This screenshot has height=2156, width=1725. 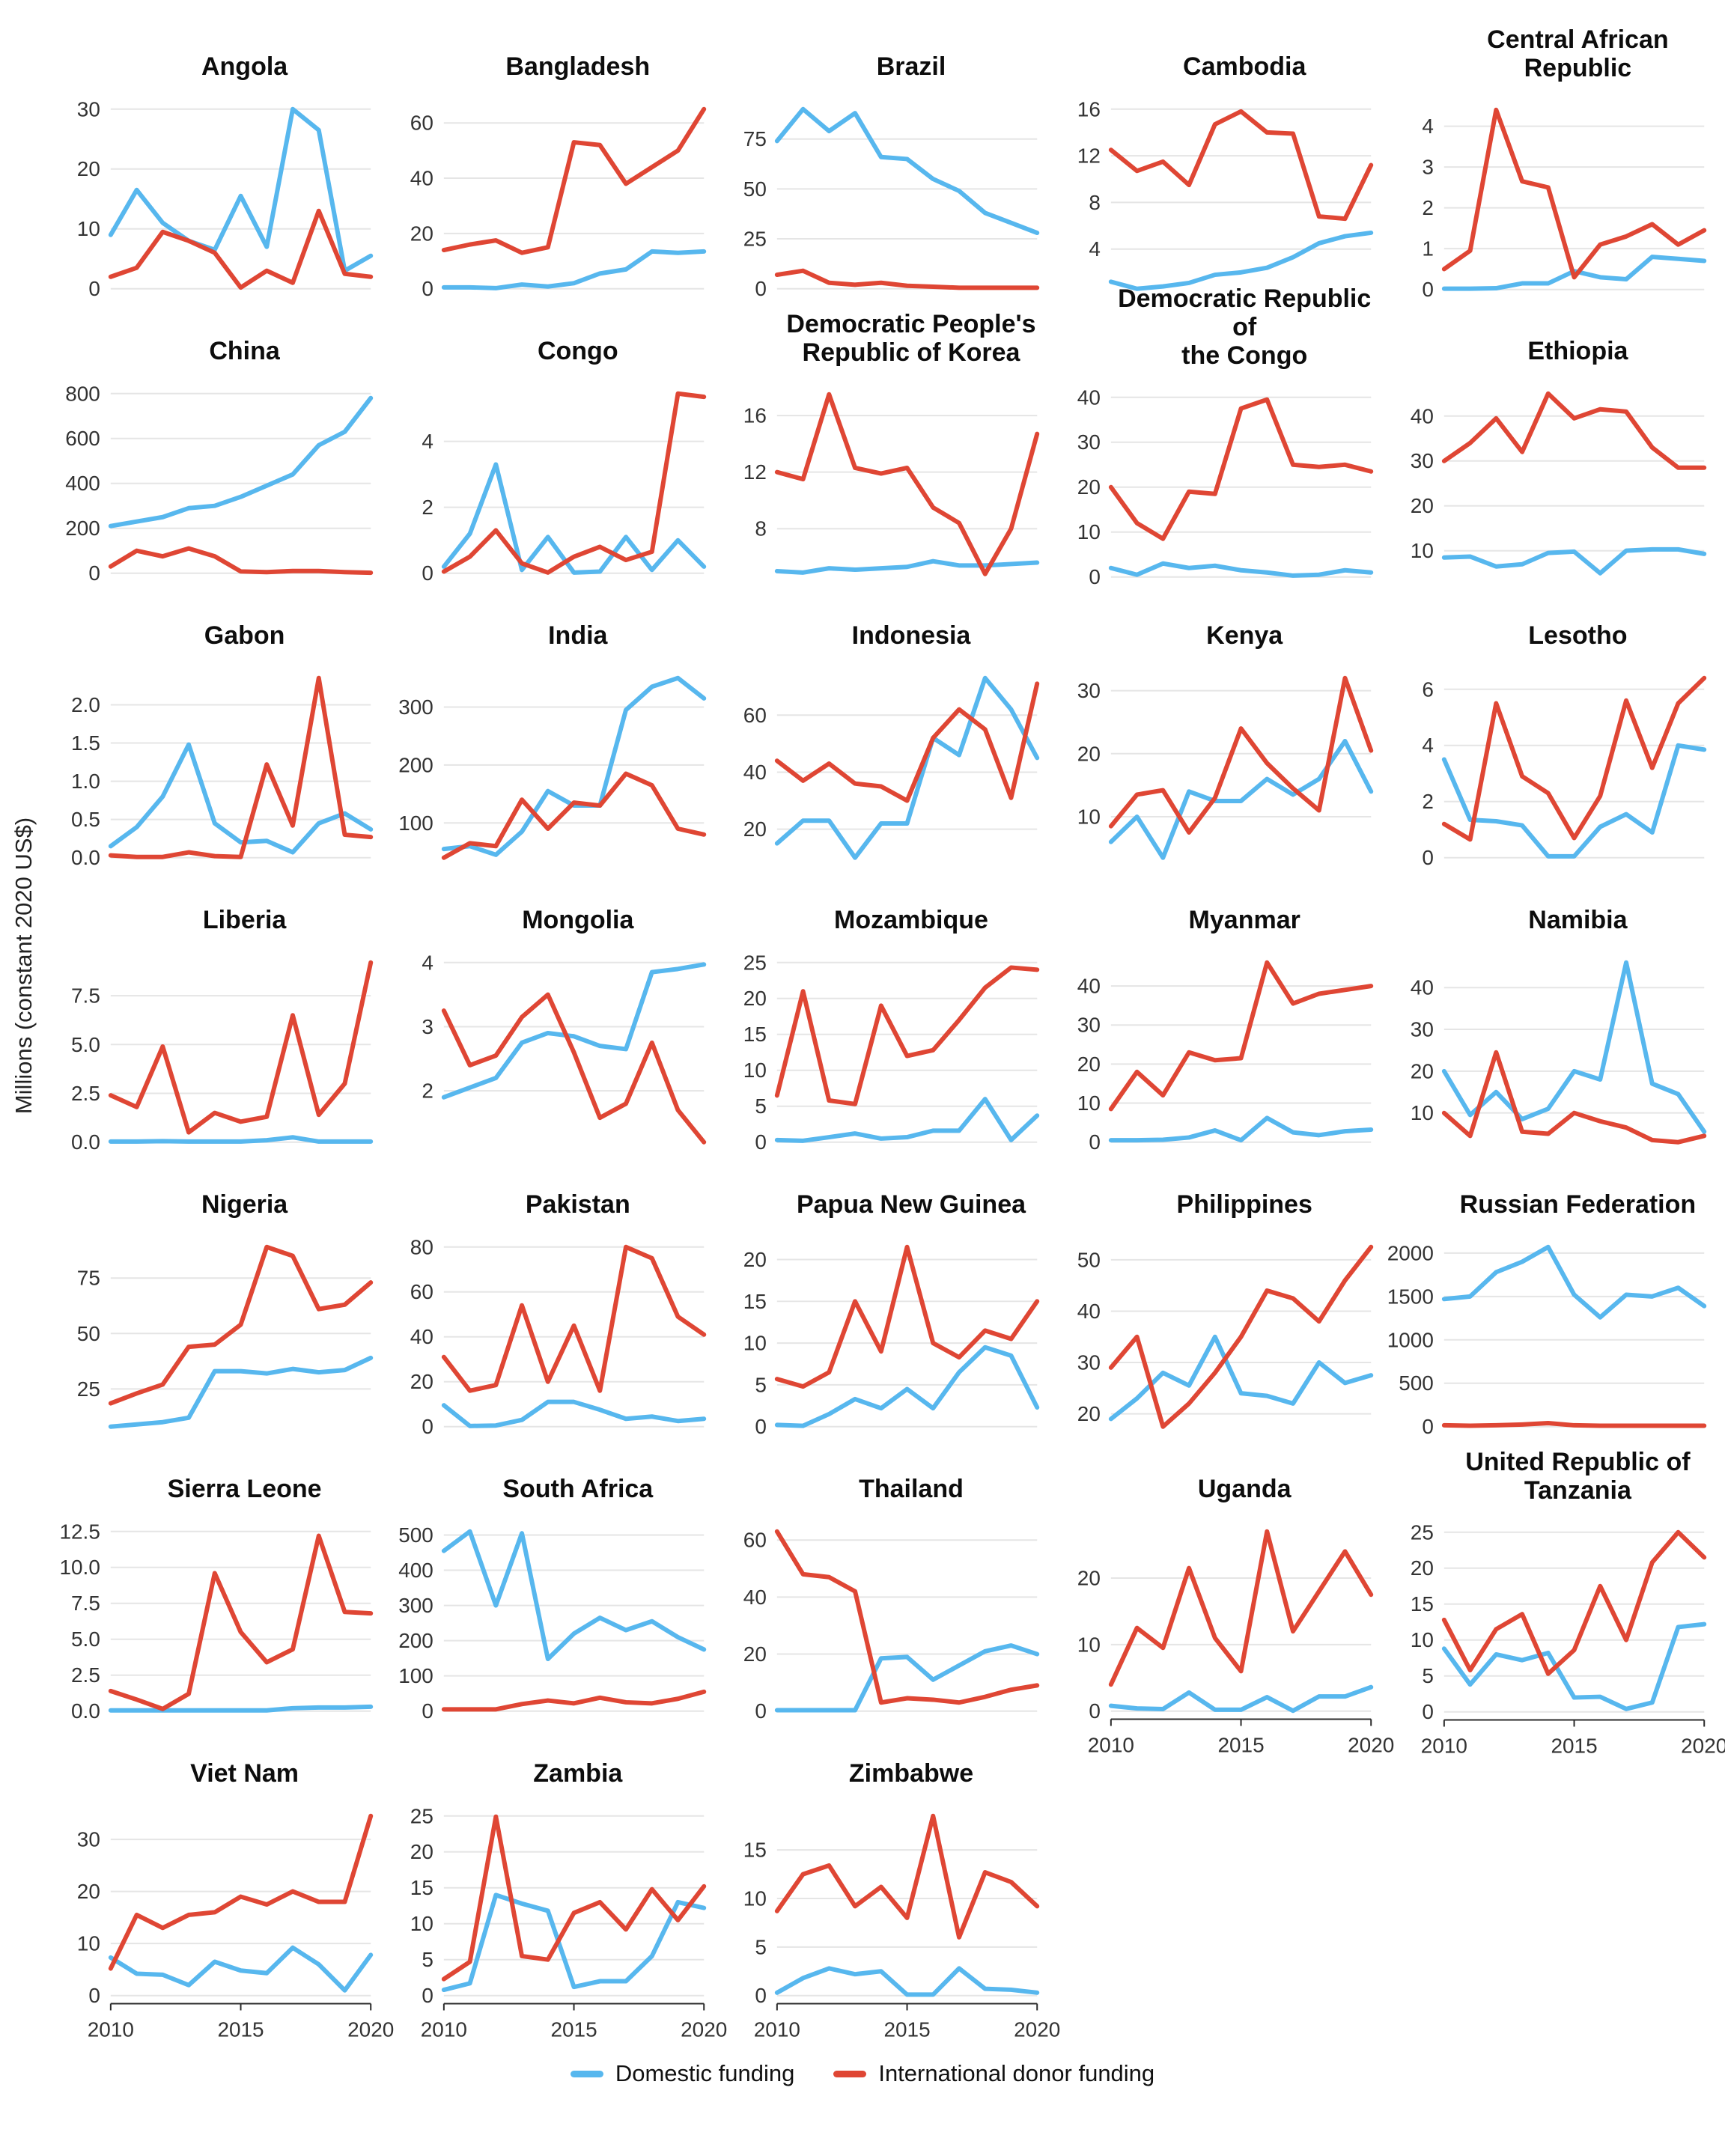 What do you see at coordinates (421, 1815) in the screenshot?
I see `y-tick-label: 25` at bounding box center [421, 1815].